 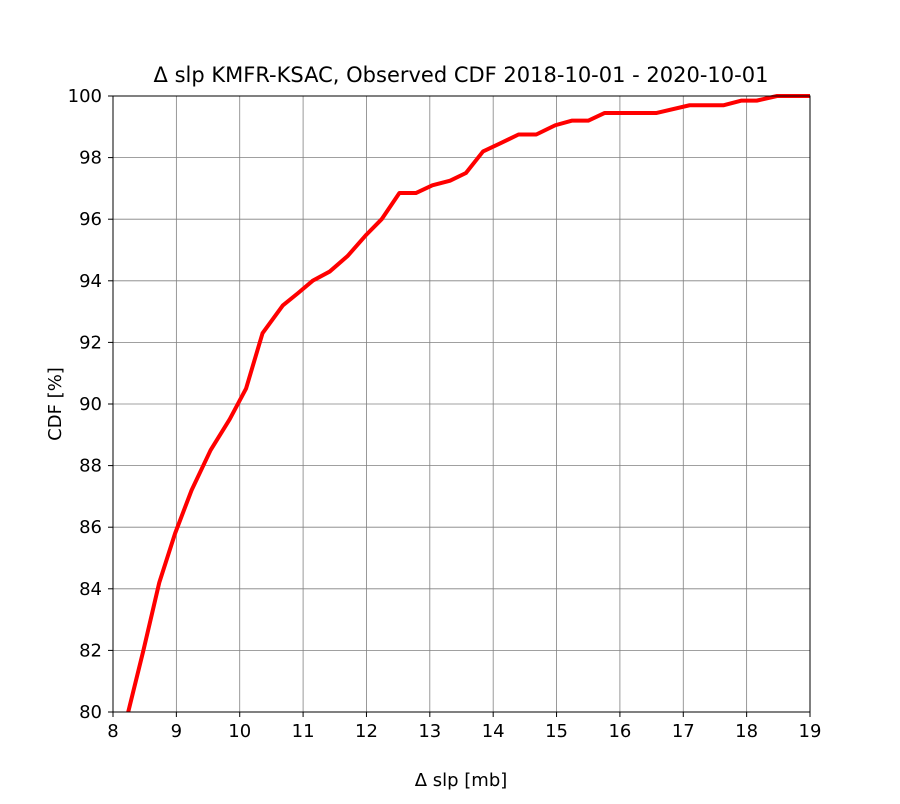 What do you see at coordinates (90, 650) in the screenshot?
I see `y-tick-label: 82` at bounding box center [90, 650].